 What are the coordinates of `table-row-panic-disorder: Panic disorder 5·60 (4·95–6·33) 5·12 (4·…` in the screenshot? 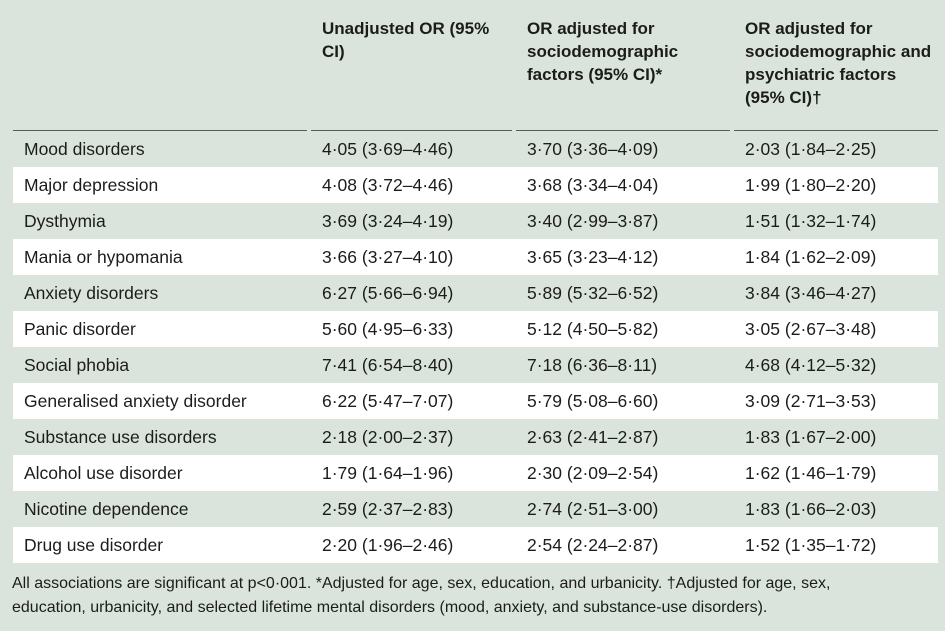 It's located at (475, 329).